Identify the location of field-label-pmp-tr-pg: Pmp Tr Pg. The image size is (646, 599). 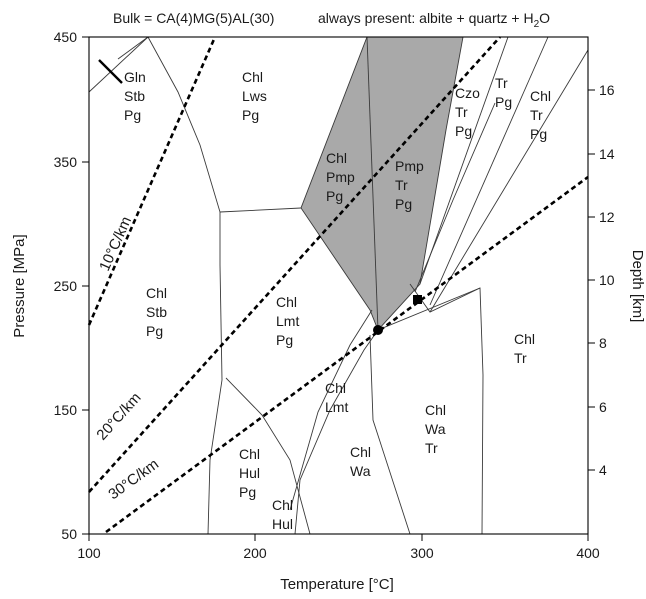
(409, 185).